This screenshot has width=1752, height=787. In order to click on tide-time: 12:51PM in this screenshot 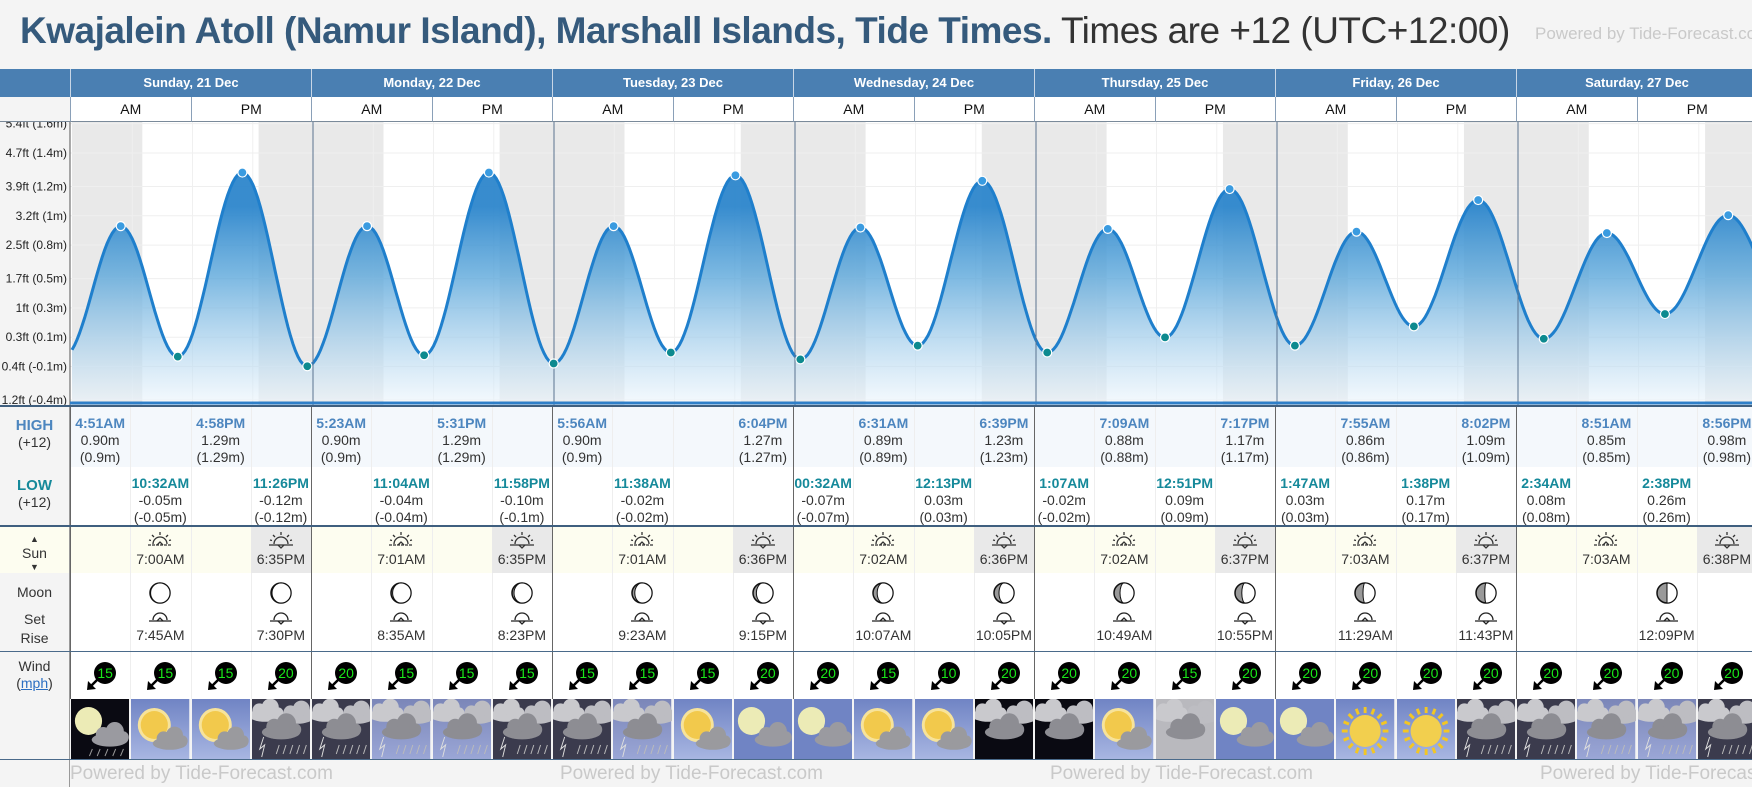, I will do `click(1185, 483)`.